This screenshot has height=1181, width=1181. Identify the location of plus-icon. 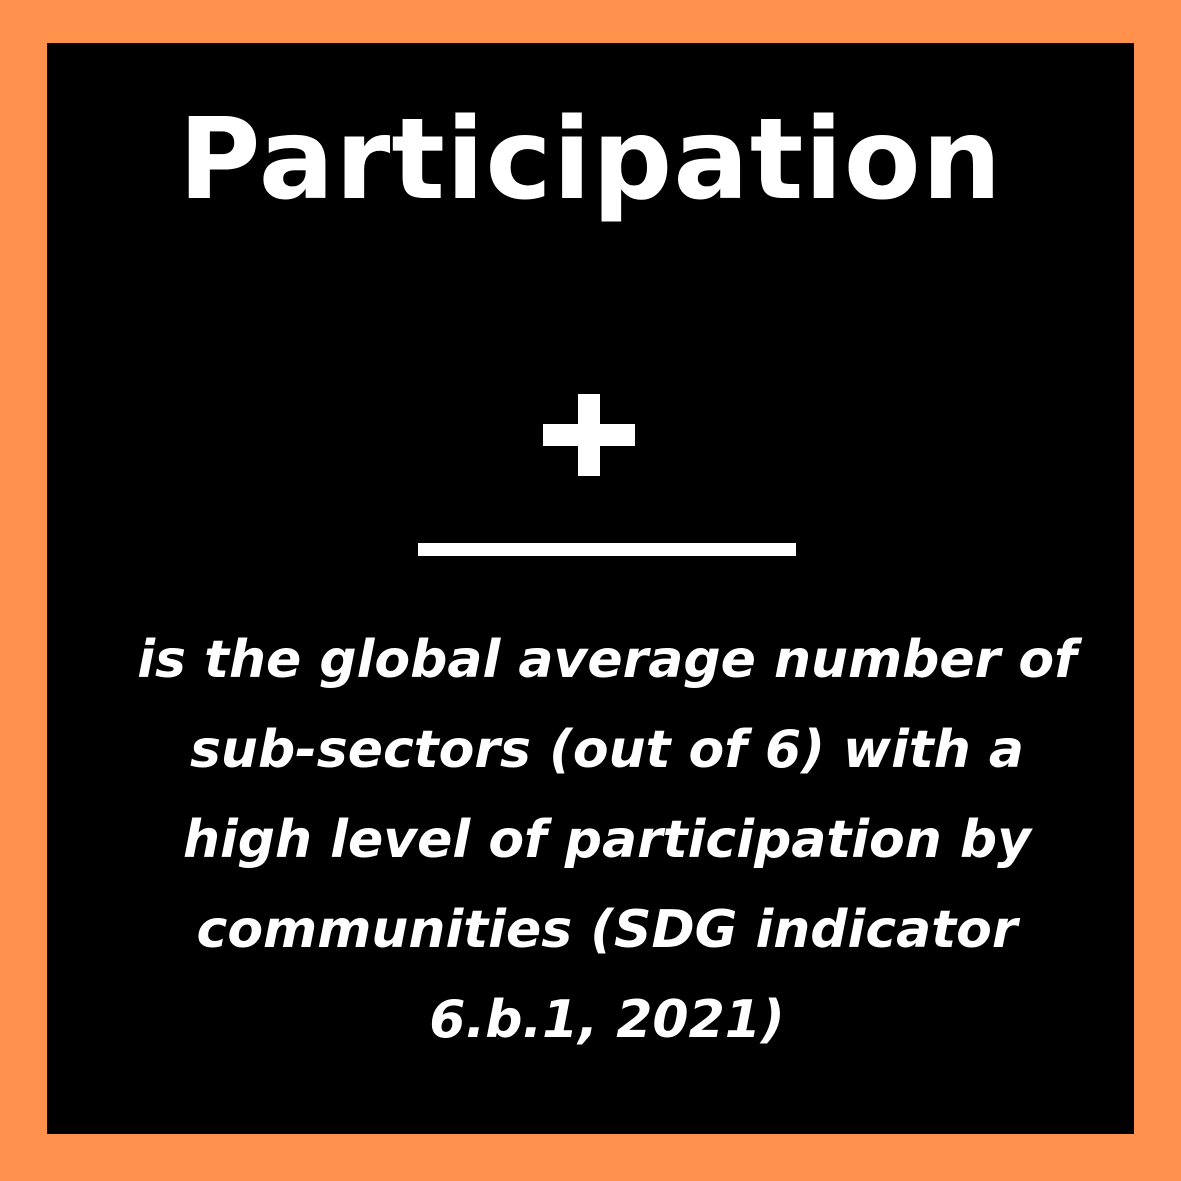
(589, 435).